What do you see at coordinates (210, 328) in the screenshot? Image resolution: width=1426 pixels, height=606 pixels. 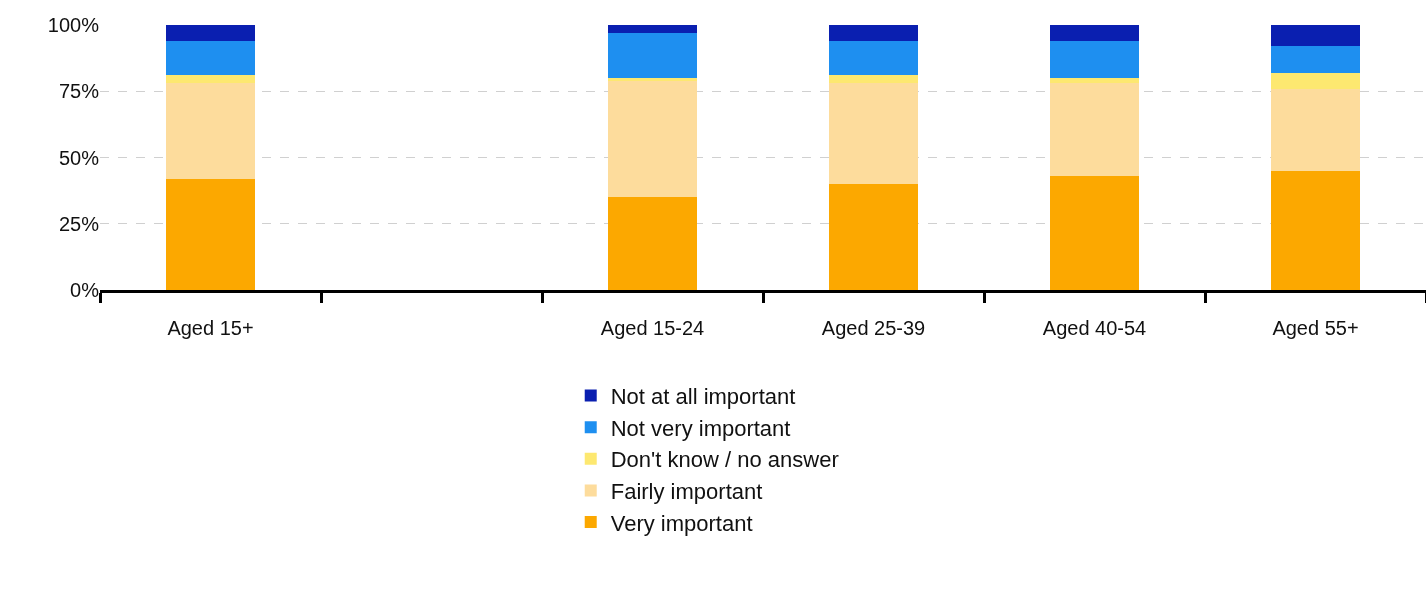 I see `x-tick-label: Aged 15+` at bounding box center [210, 328].